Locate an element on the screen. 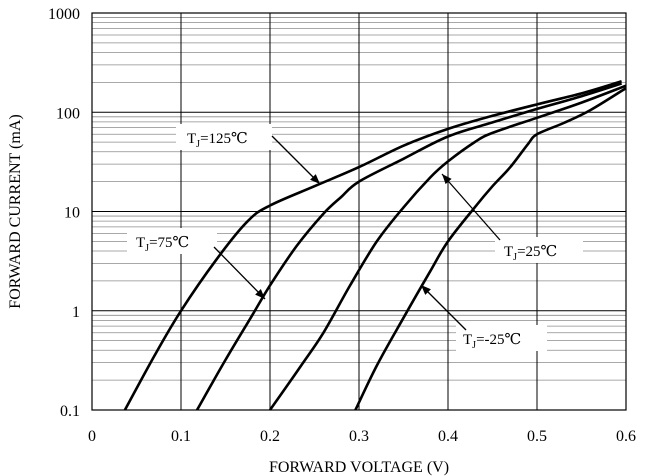 The width and height of the screenshot is (658, 476). x-tick-label: 0.3 is located at coordinates (359, 436).